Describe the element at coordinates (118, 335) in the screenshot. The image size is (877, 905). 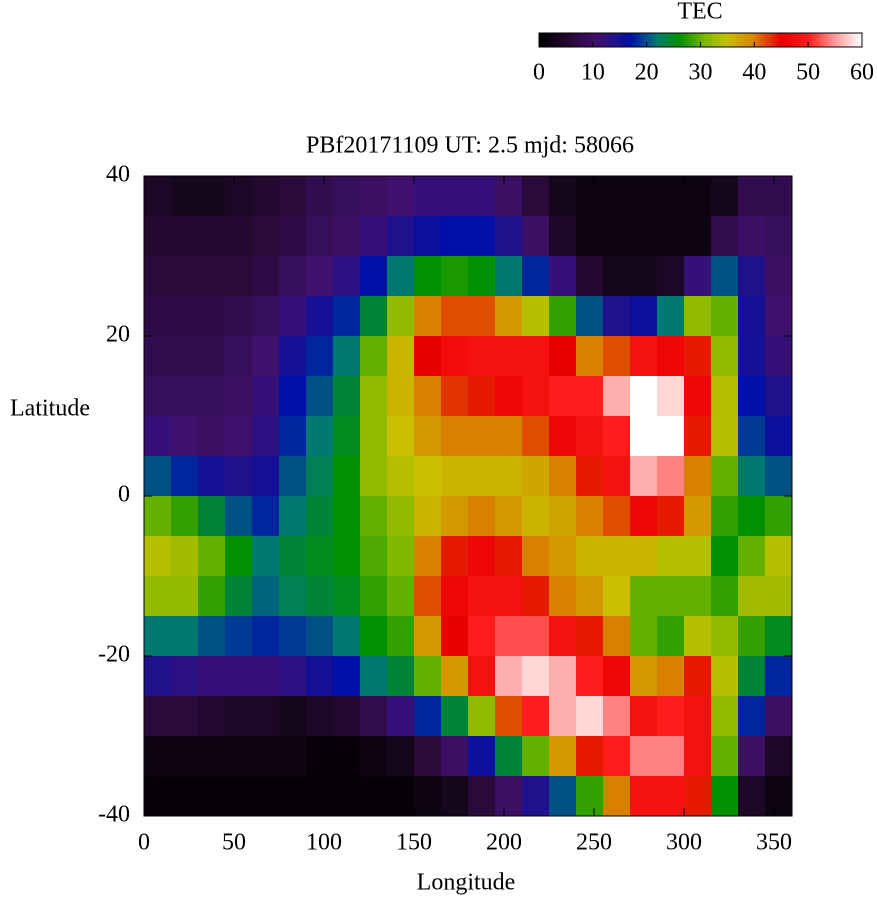
I see `y-tick-label: 20` at that location.